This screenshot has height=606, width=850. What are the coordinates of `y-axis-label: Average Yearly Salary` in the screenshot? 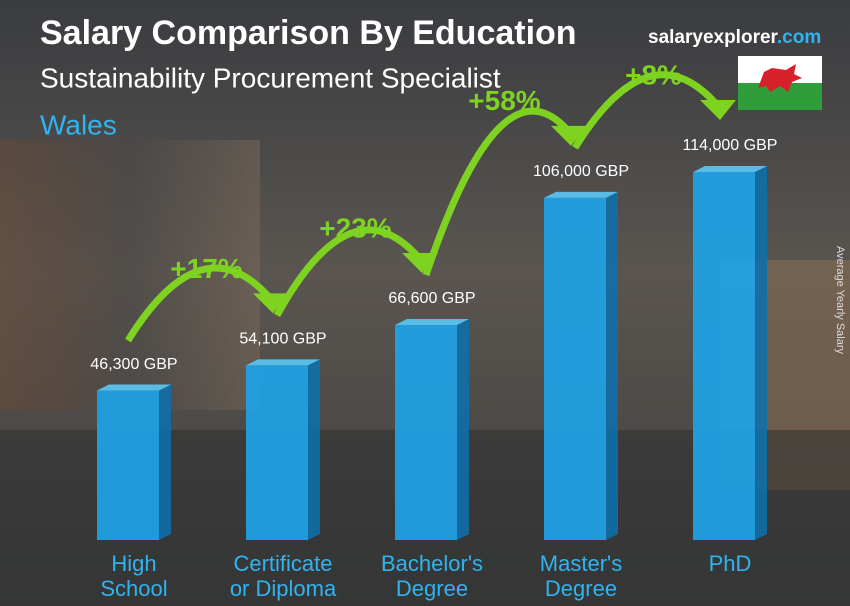 It's located at (840, 300).